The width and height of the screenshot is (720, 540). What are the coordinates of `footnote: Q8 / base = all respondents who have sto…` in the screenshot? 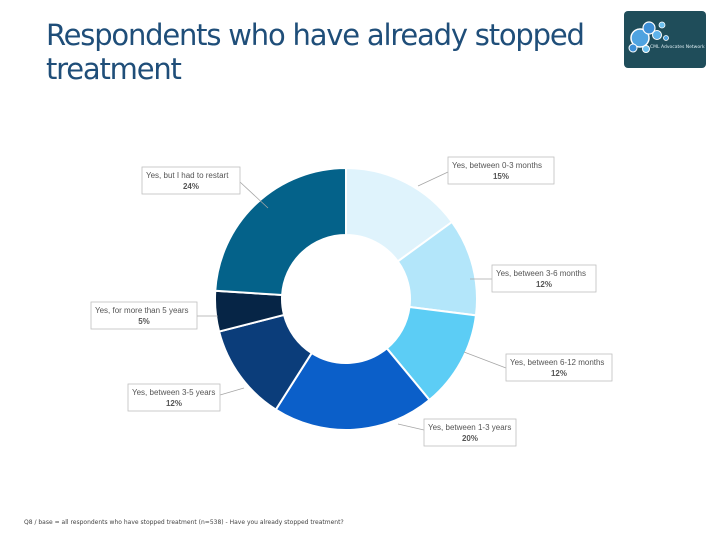 It's located at (184, 522).